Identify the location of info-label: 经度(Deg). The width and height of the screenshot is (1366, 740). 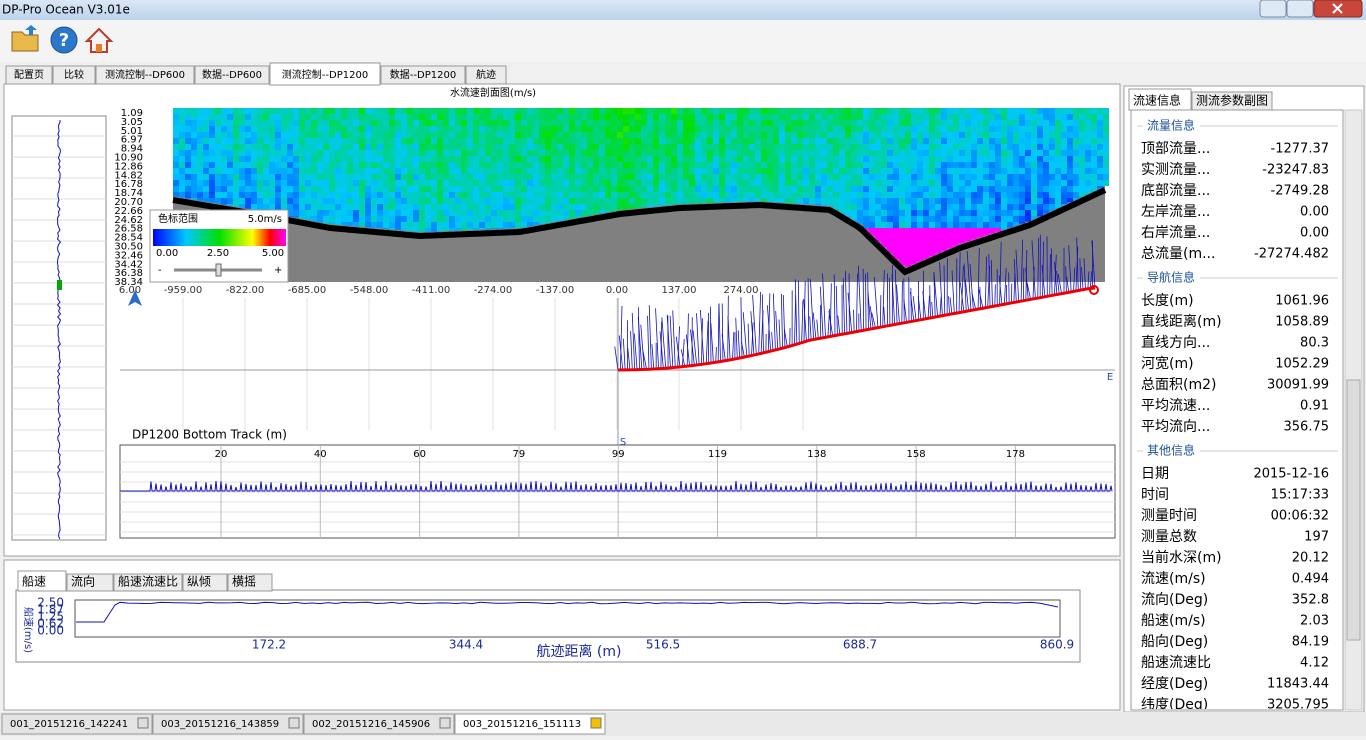
(1174, 684).